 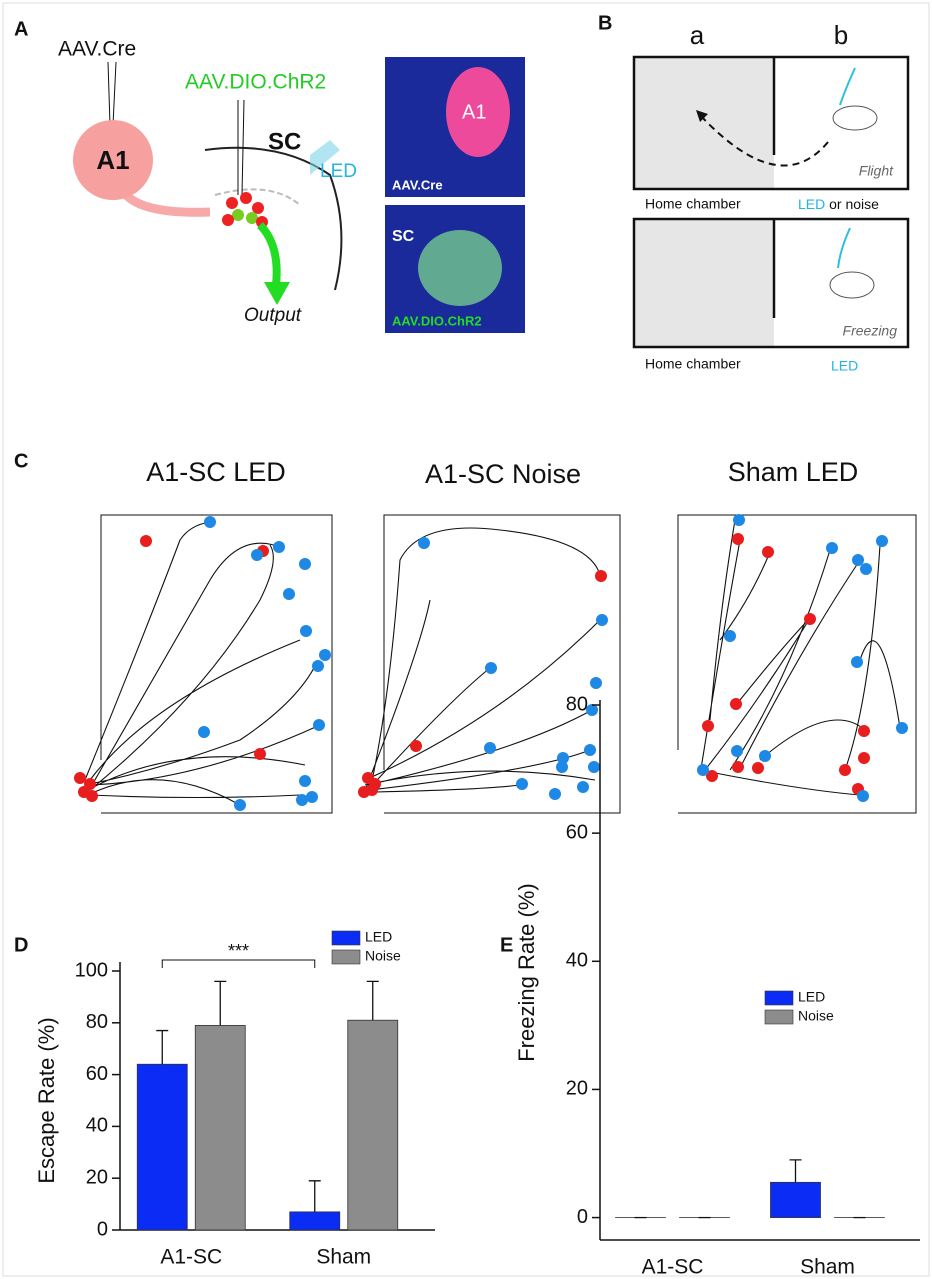 What do you see at coordinates (844, 366) in the screenshot?
I see `stim-label: LED` at bounding box center [844, 366].